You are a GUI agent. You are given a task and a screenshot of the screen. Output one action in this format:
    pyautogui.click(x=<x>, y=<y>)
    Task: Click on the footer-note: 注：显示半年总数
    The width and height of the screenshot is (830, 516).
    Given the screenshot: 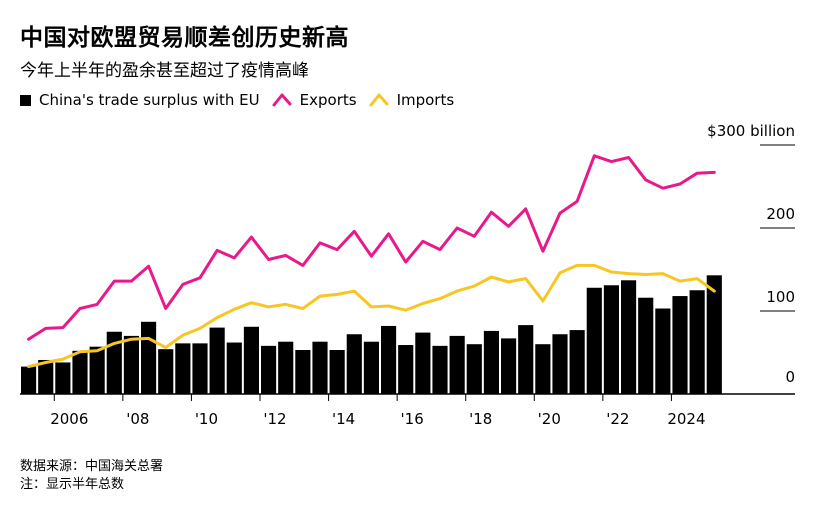 What is the action you would take?
    pyautogui.click(x=72, y=484)
    